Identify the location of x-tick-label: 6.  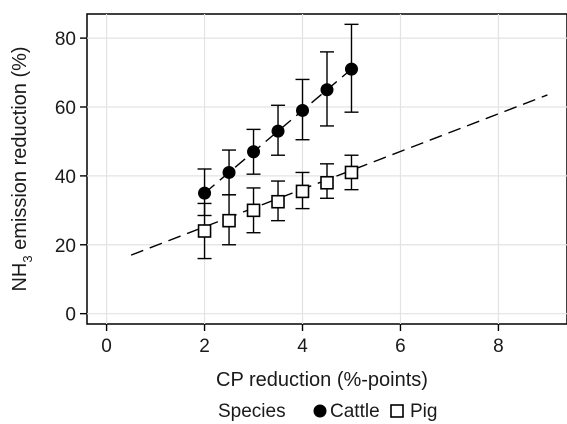
(400, 346).